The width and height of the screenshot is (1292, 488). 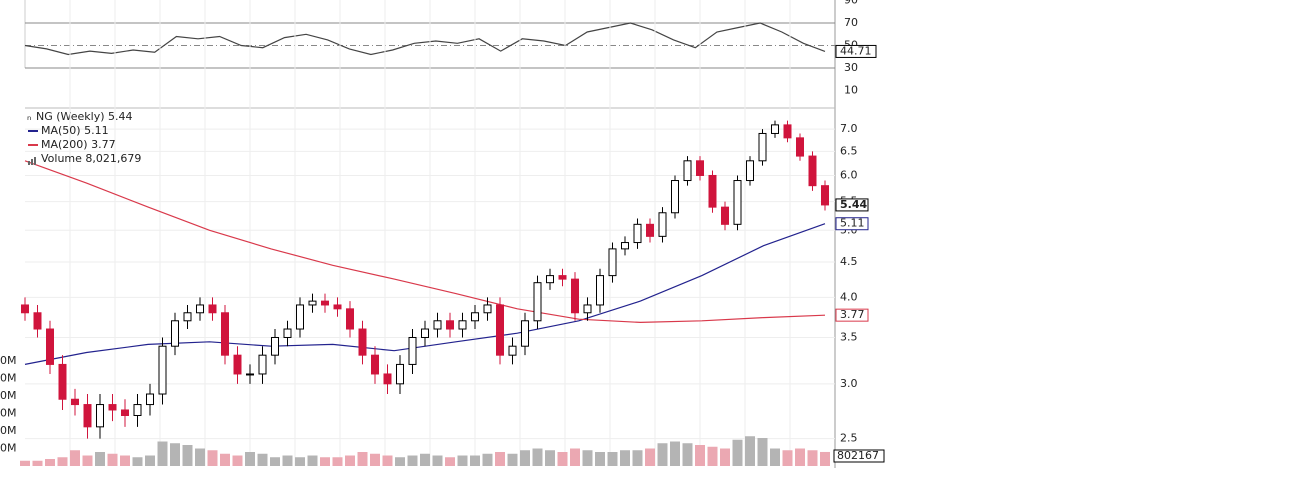 I want to click on title-icon: ₙ, so click(x=29, y=116).